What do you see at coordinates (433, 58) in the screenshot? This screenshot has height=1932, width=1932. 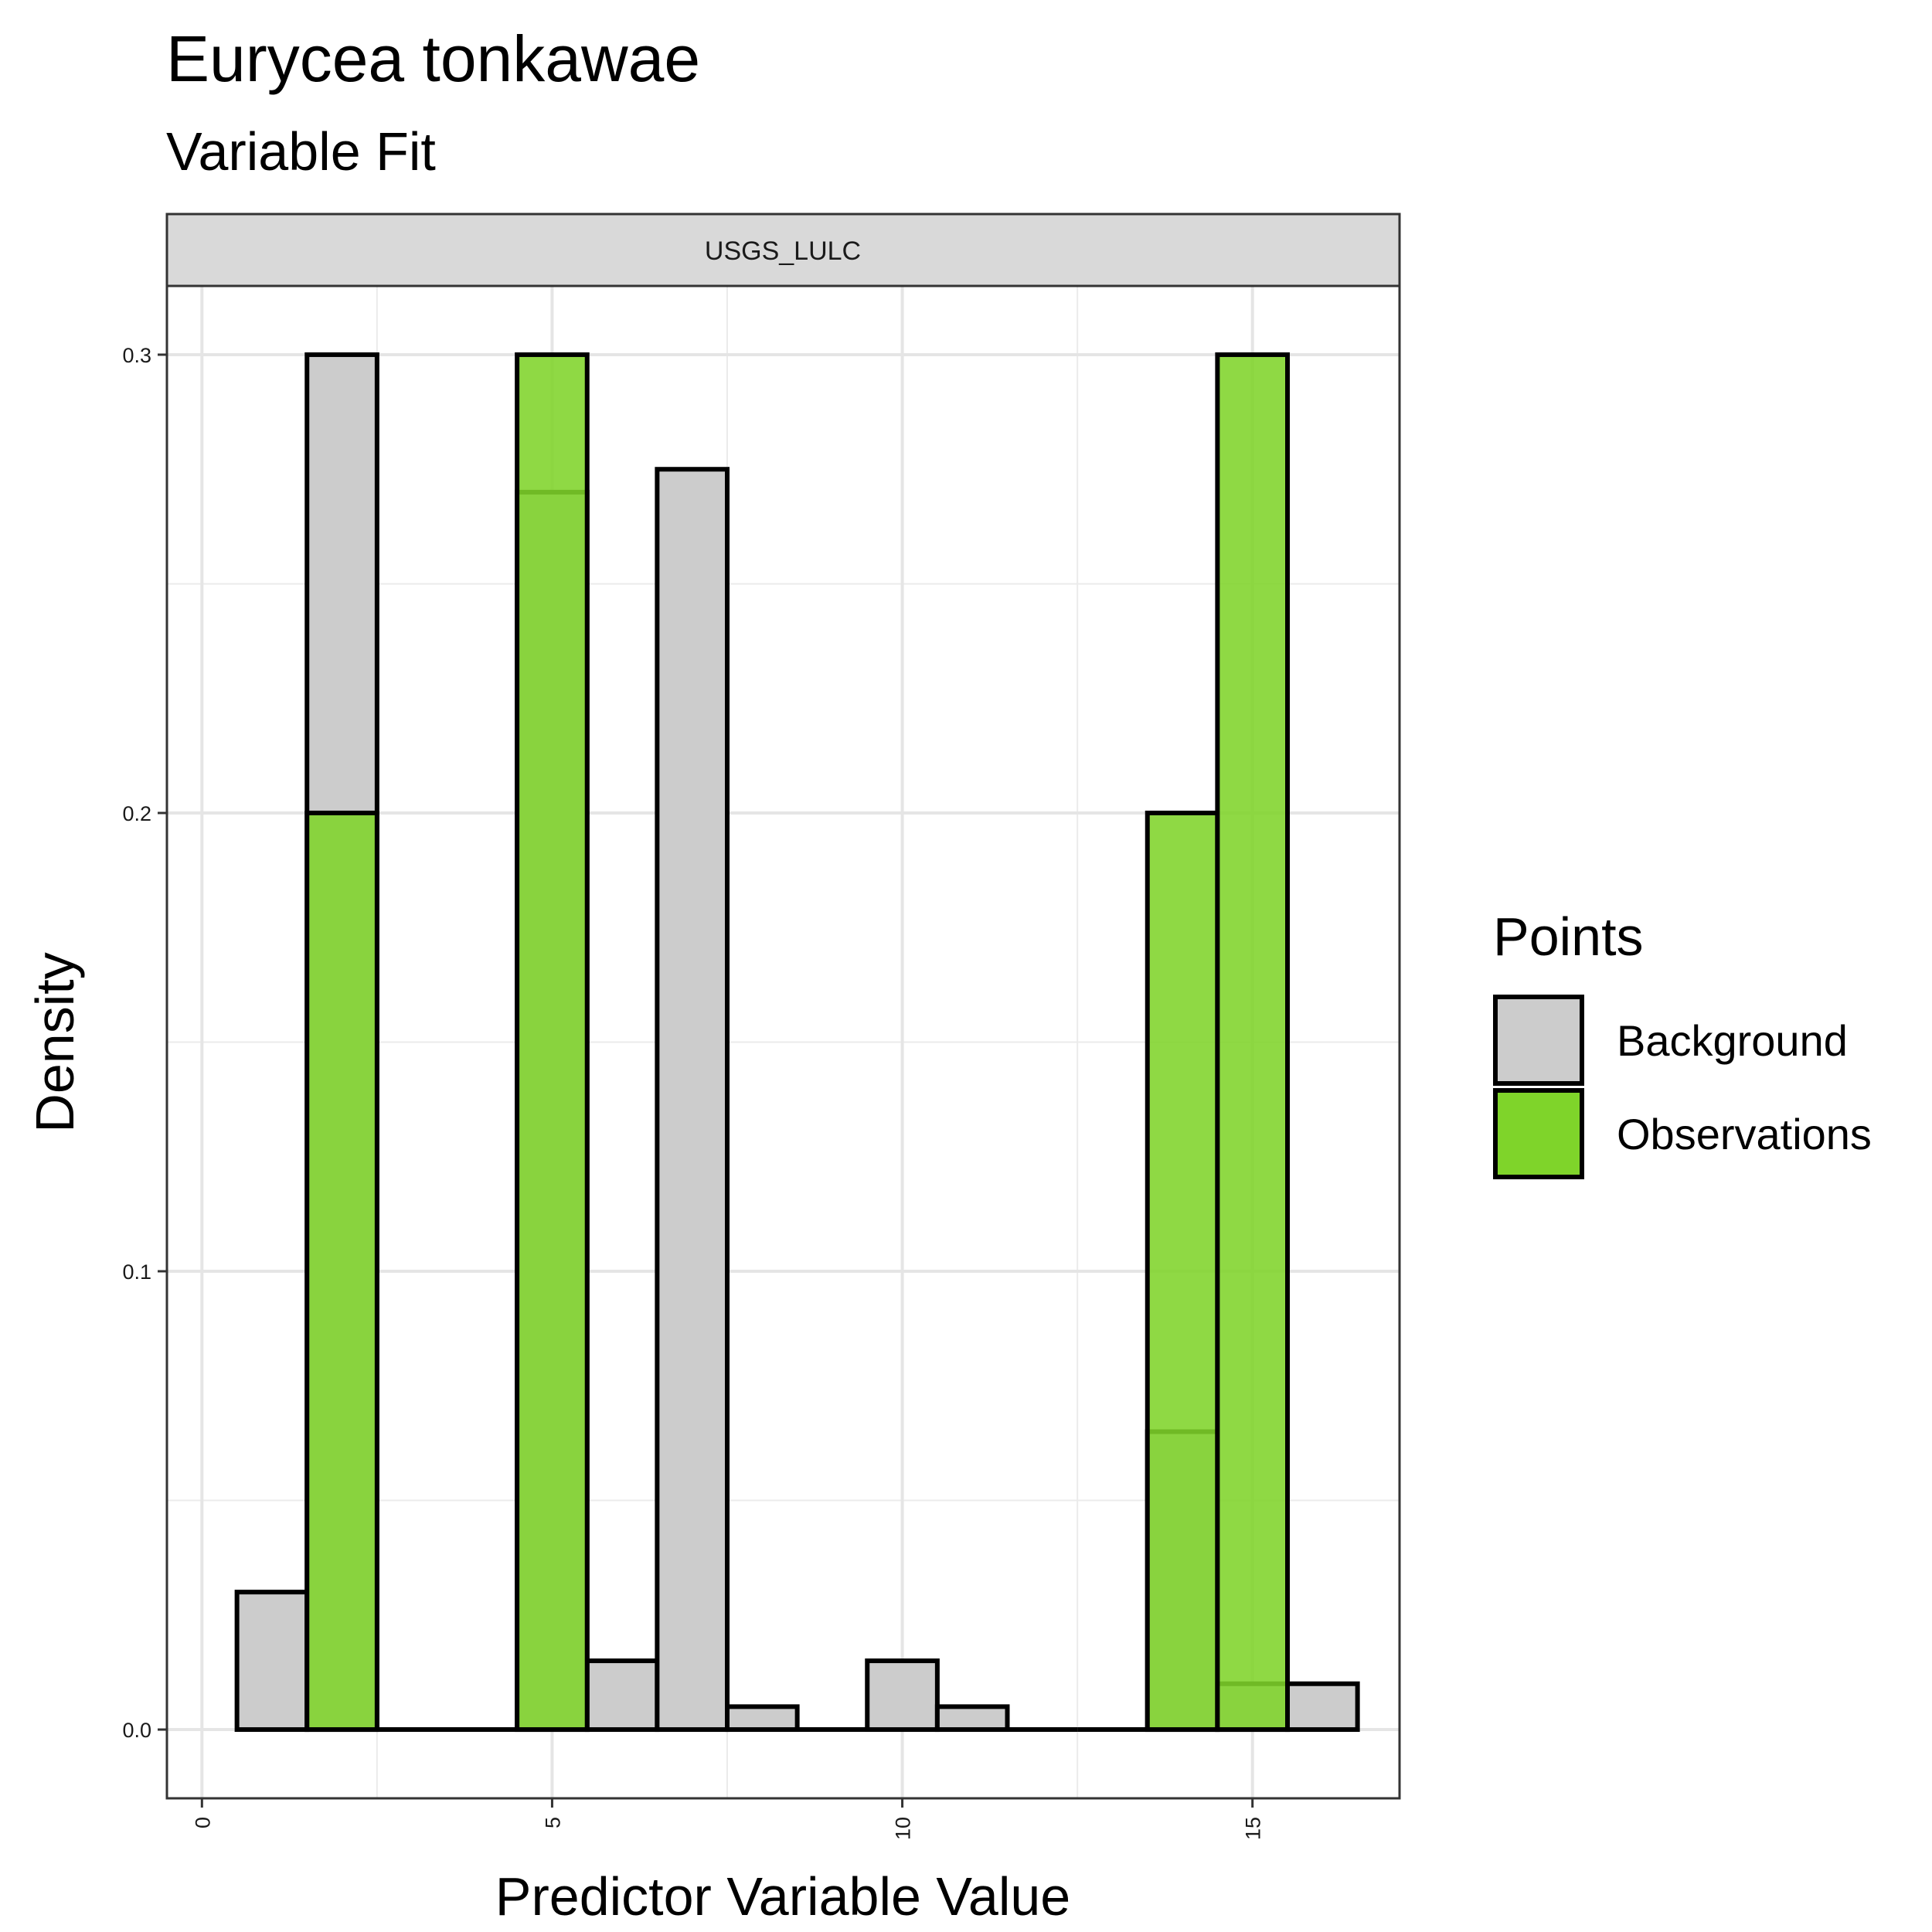 I see `chart-title: Eurycea tonkawae` at bounding box center [433, 58].